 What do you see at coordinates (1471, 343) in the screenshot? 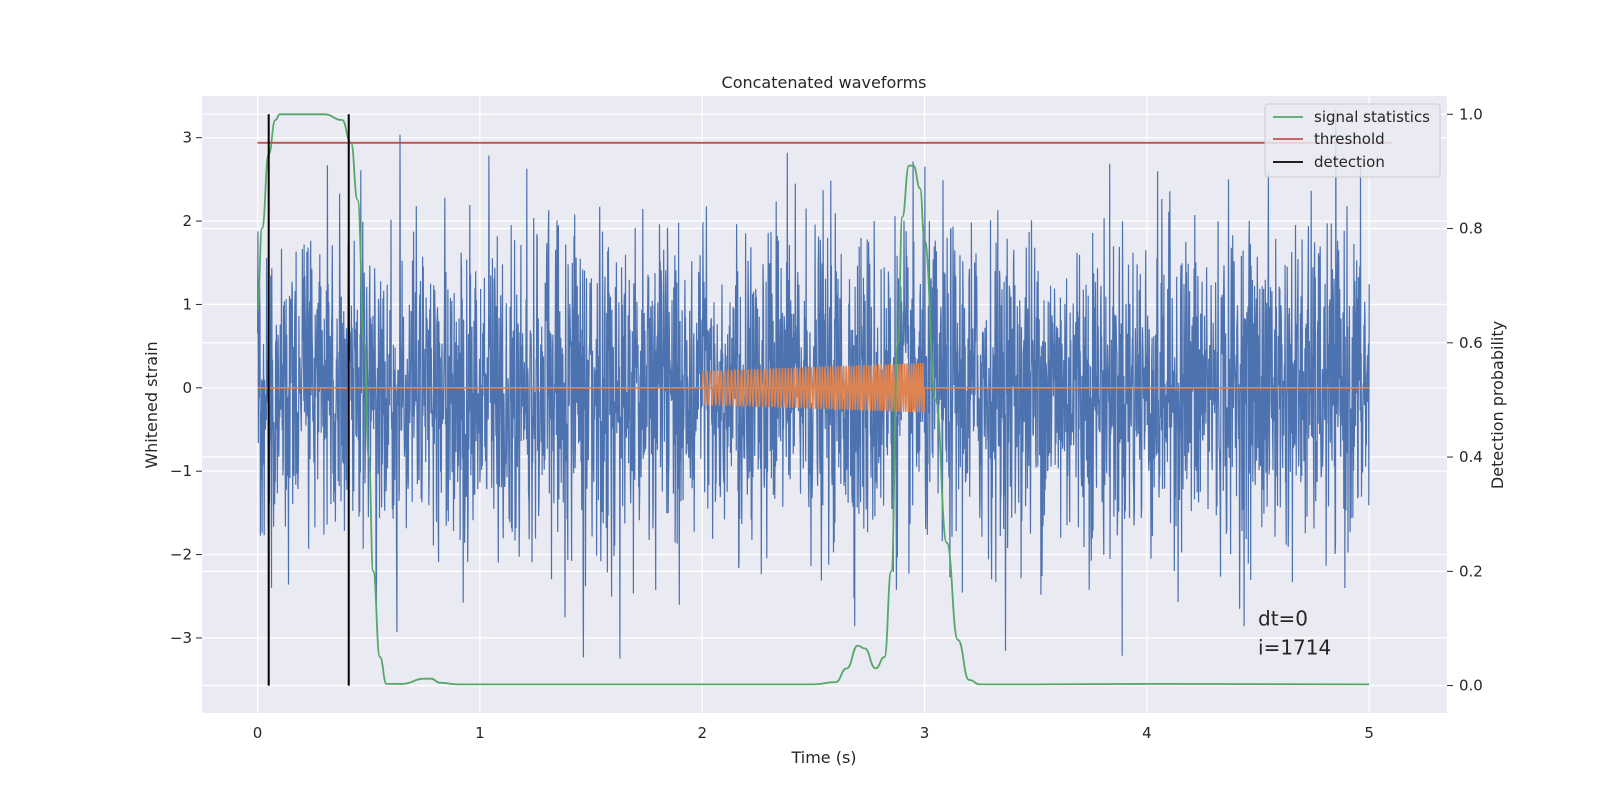
I see `y-right-tick-label: 0.6` at bounding box center [1471, 343].